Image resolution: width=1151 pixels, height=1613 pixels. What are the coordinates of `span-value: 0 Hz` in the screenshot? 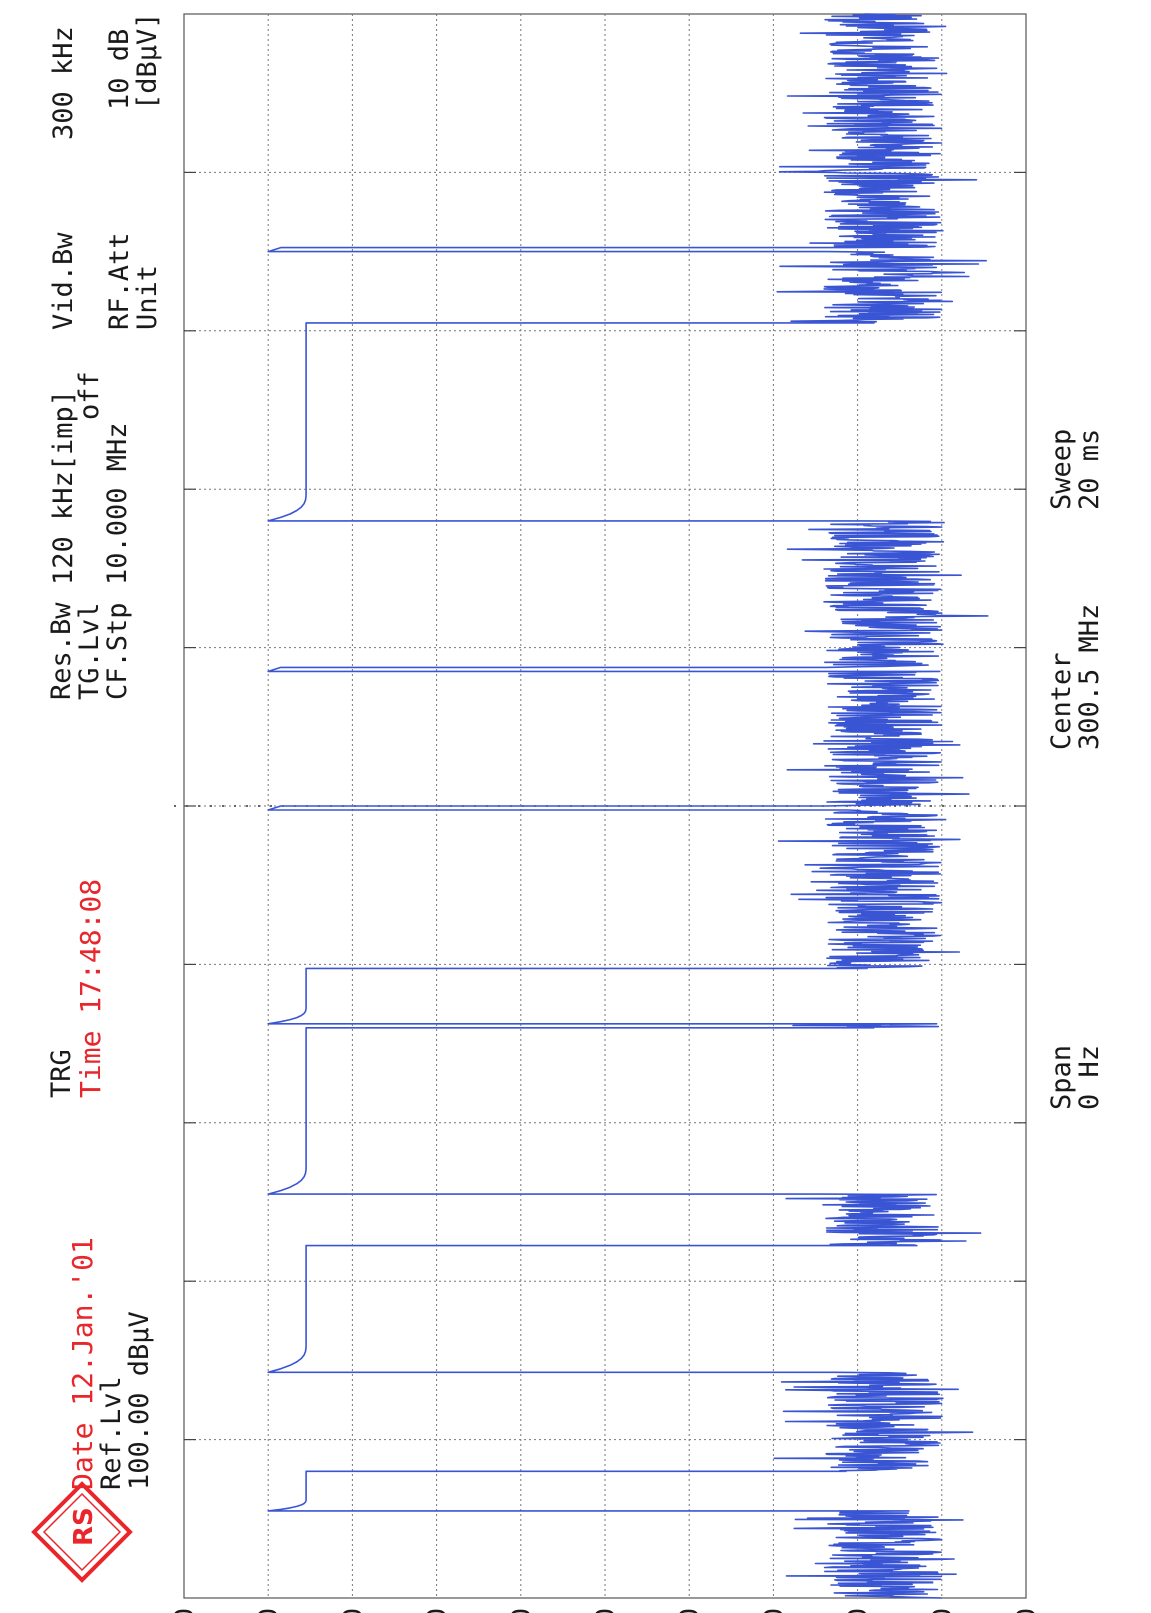 It's located at (1089, 1077).